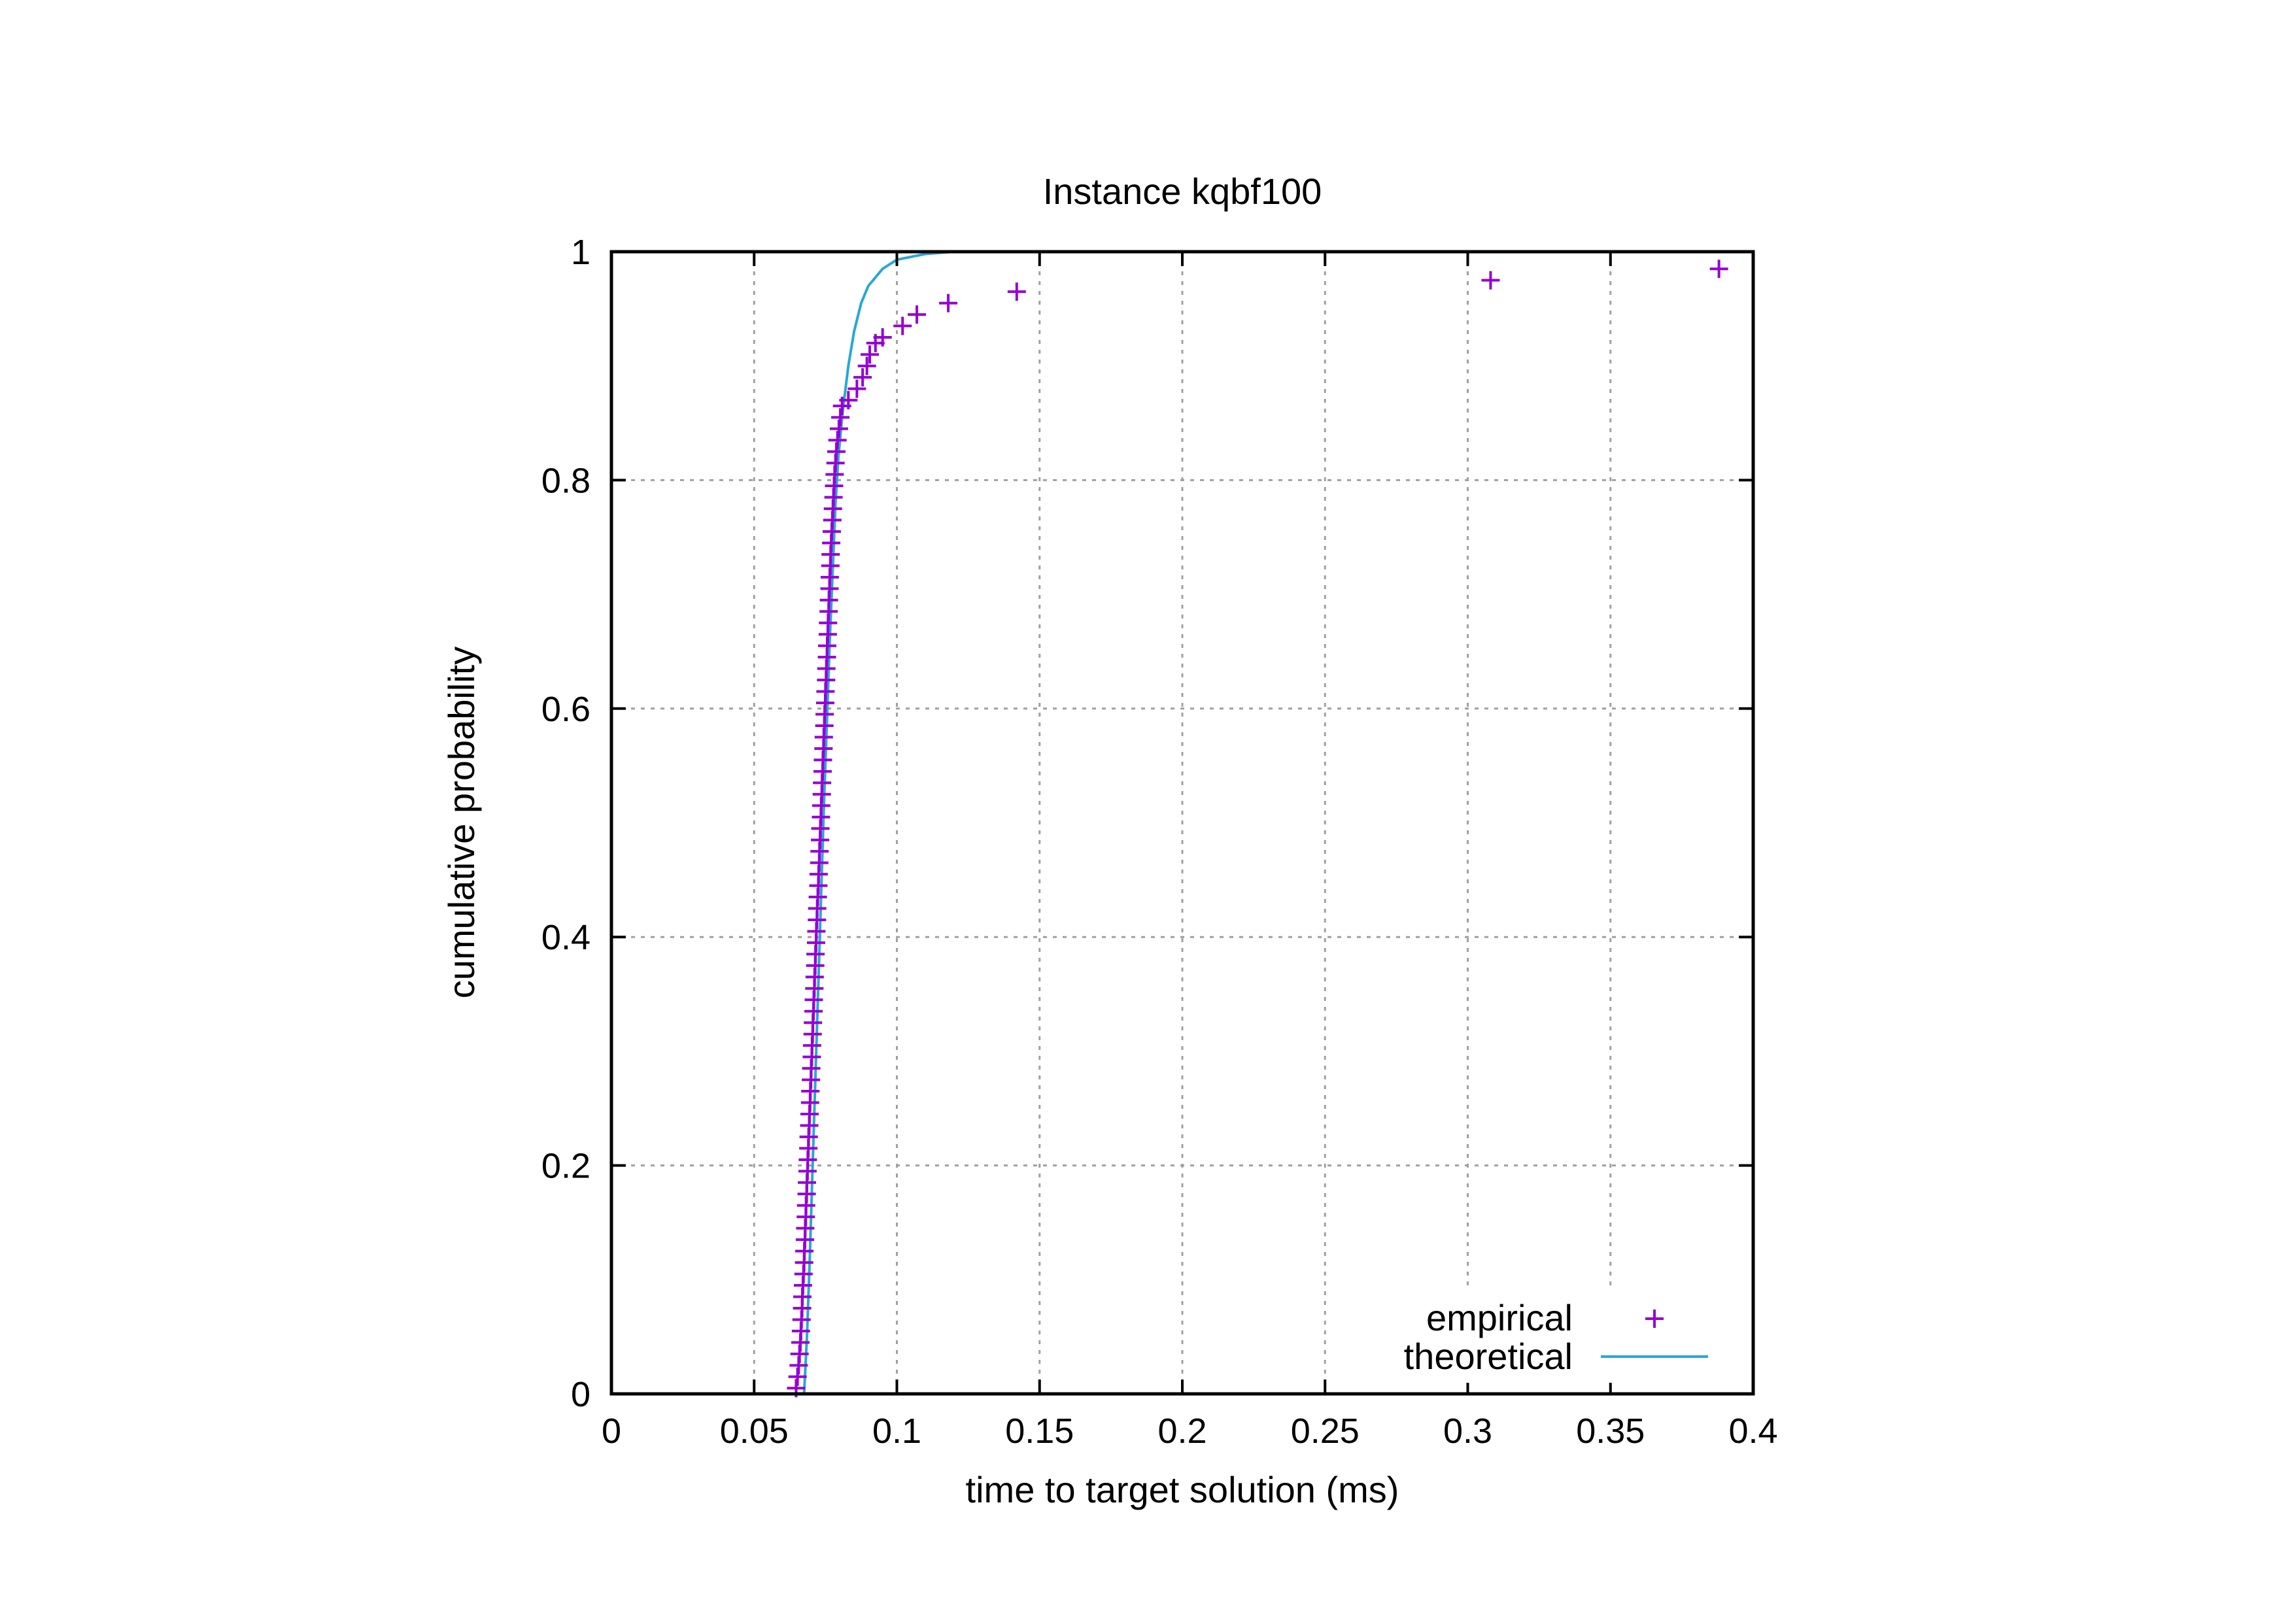 This screenshot has width=2294, height=1624. I want to click on y-tick-label: 0.4, so click(566, 937).